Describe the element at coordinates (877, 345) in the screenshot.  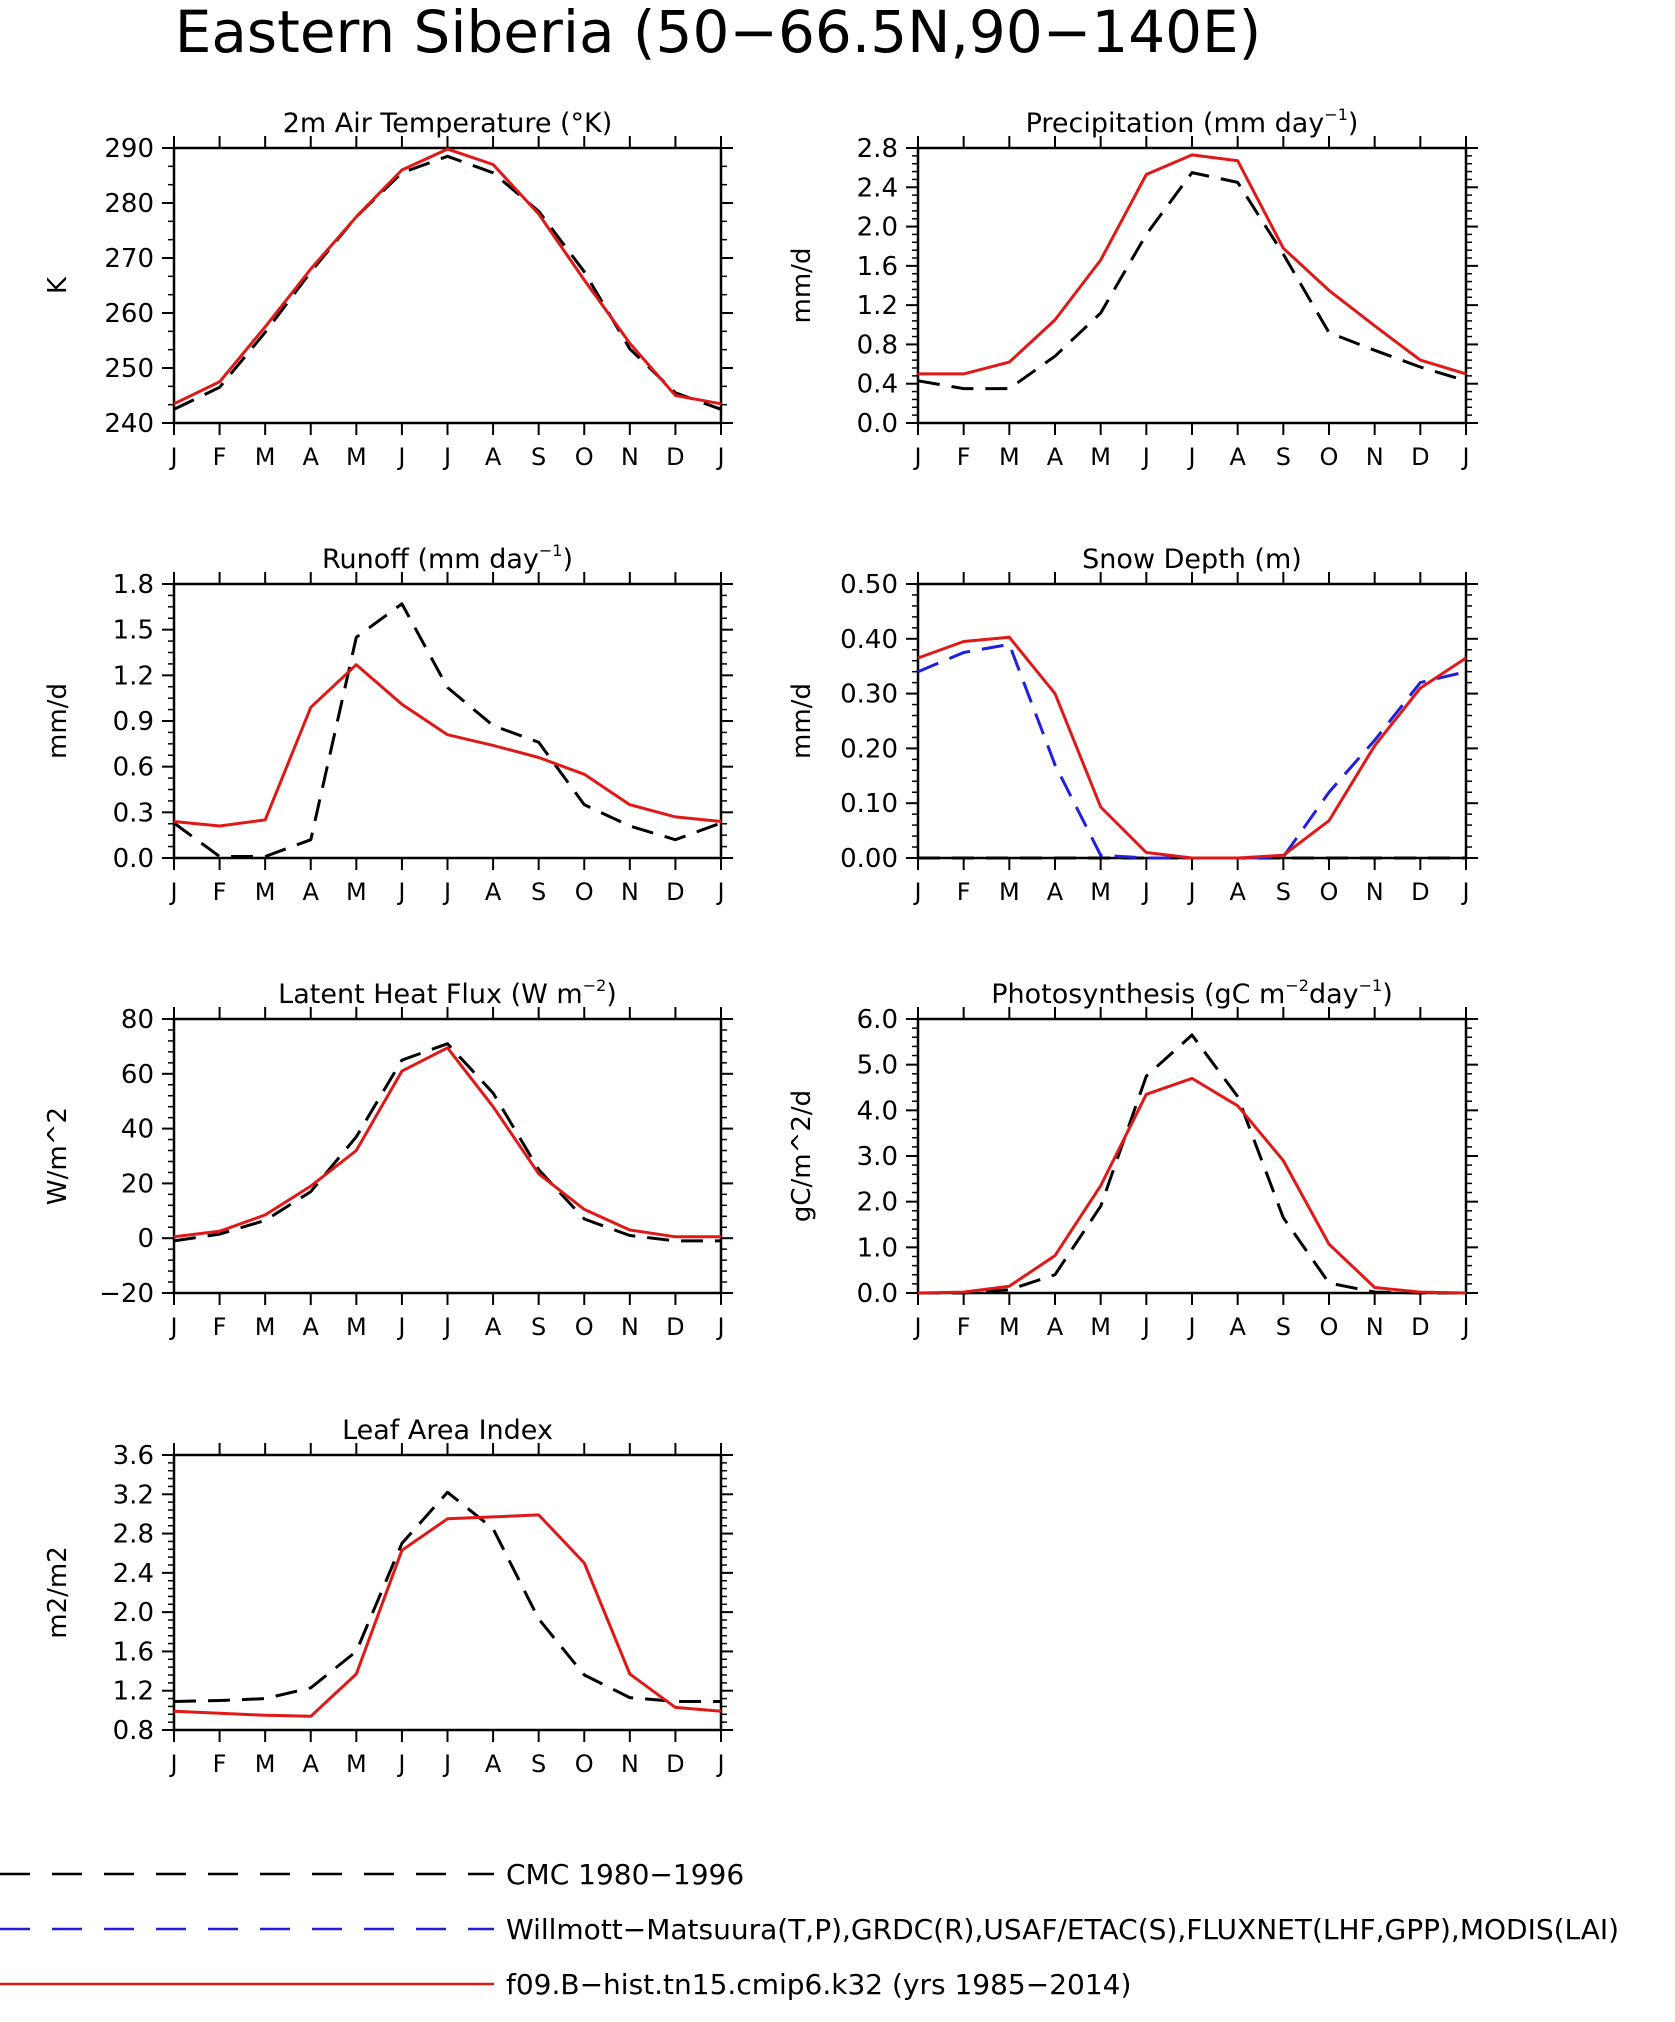
I see `y-tick-label: 0.8` at that location.